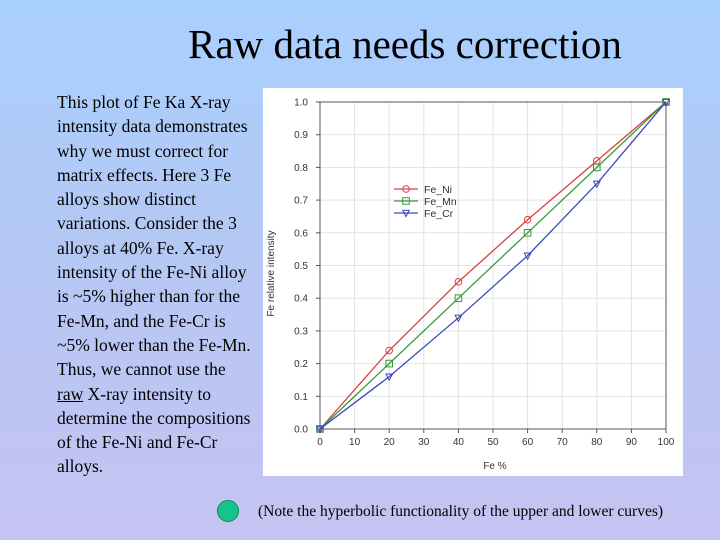  I want to click on legend-marker-Fe_Mn, so click(406, 201).